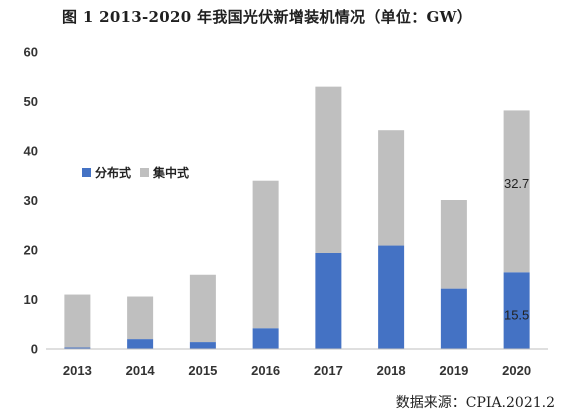 The height and width of the screenshot is (415, 567). Describe the element at coordinates (475, 403) in the screenshot. I see `source-note: 数据来源：CPIA.2021.2` at that location.